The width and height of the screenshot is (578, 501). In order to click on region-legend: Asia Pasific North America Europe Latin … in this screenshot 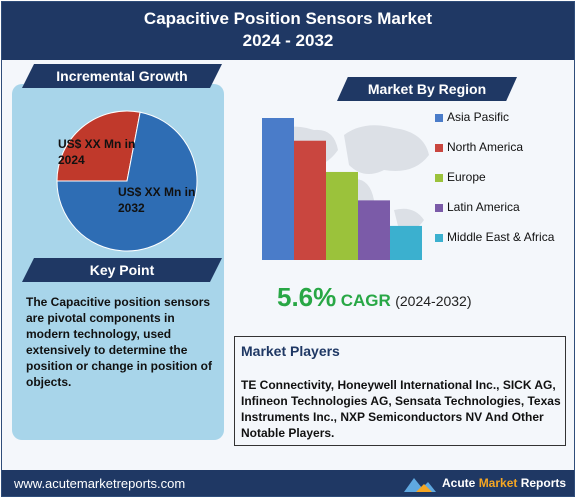, I will do `click(494, 183)`.